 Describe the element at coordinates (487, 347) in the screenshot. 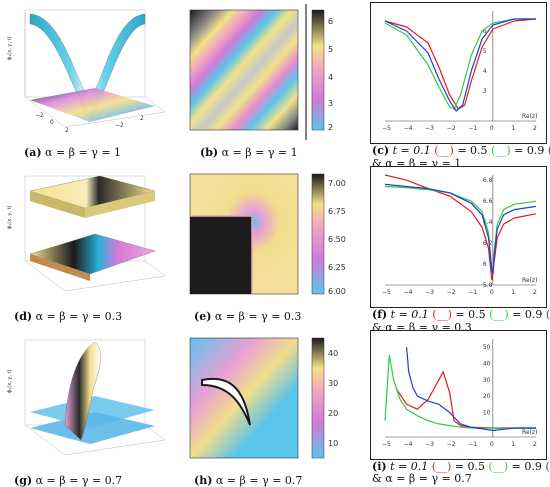

I see `y-tick-label: 50` at that location.